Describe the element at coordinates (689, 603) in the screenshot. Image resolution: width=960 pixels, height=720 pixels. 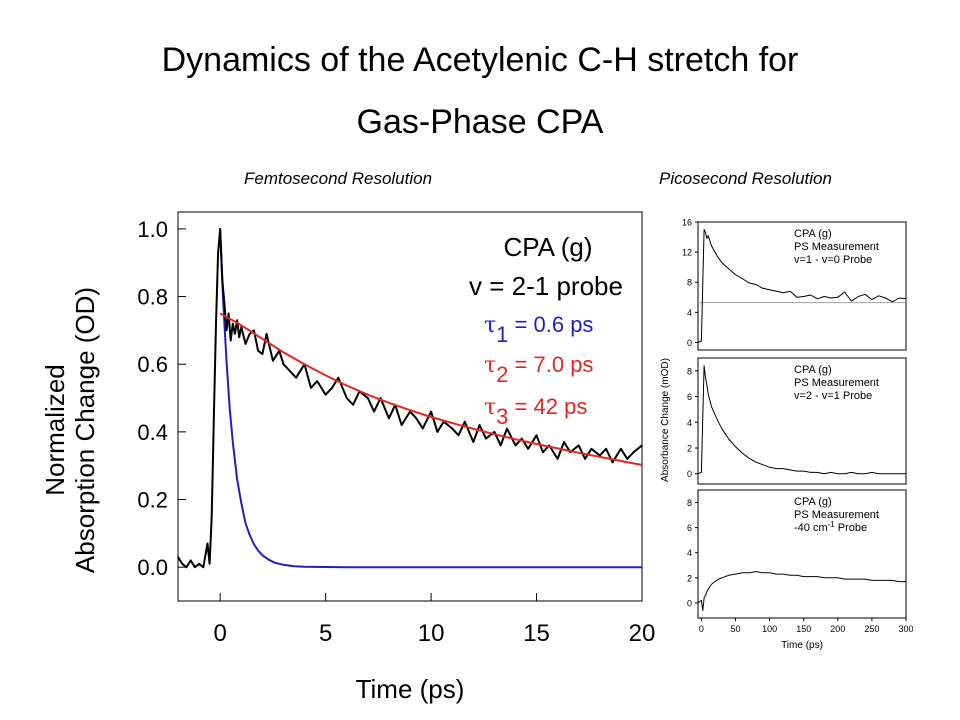
I see `pico-panel-3-y-tick-label: 0` at that location.